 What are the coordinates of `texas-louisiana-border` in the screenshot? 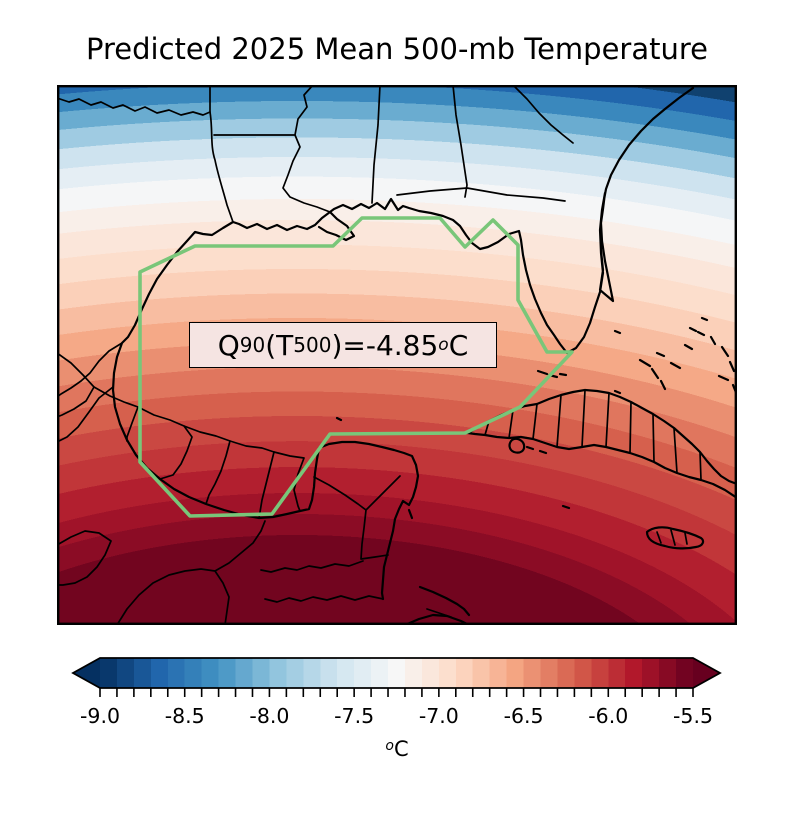 It's located at (221, 167).